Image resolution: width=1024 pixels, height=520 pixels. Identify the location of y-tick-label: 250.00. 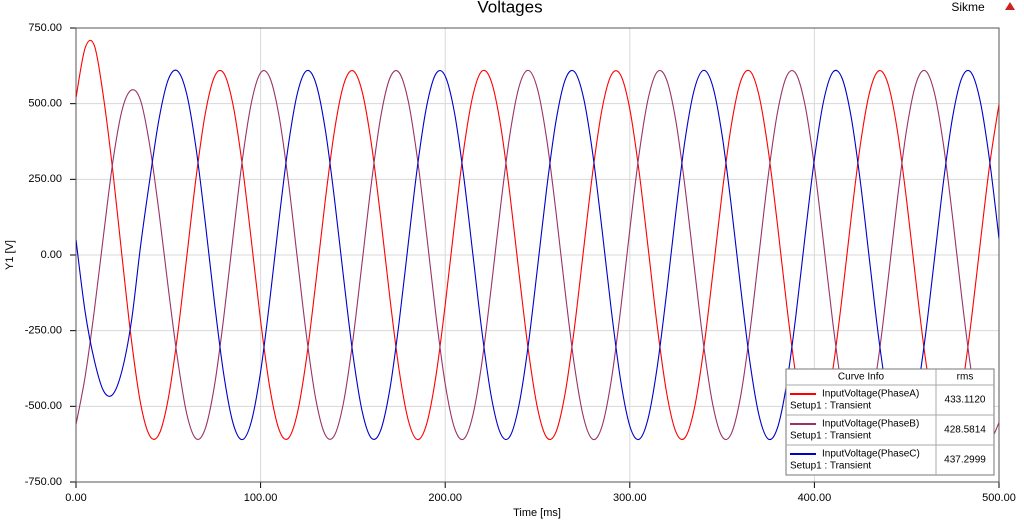
(45, 179).